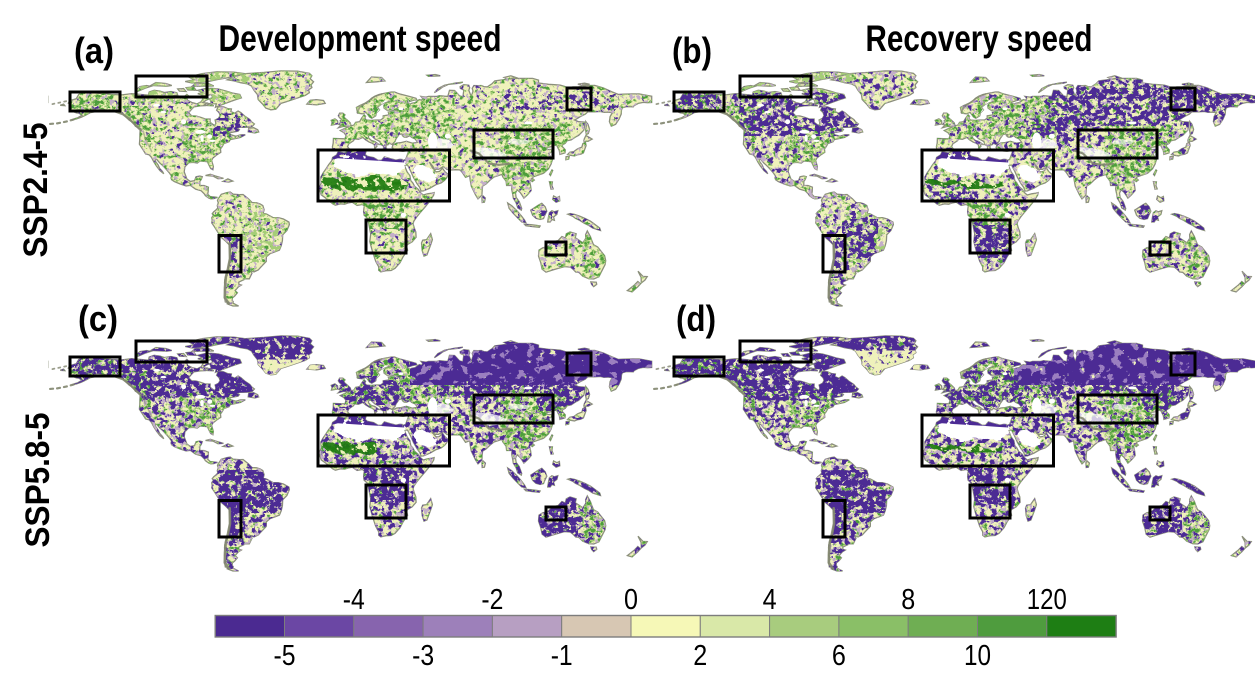 The width and height of the screenshot is (1255, 689). I want to click on svg-text: 8, so click(908, 600).